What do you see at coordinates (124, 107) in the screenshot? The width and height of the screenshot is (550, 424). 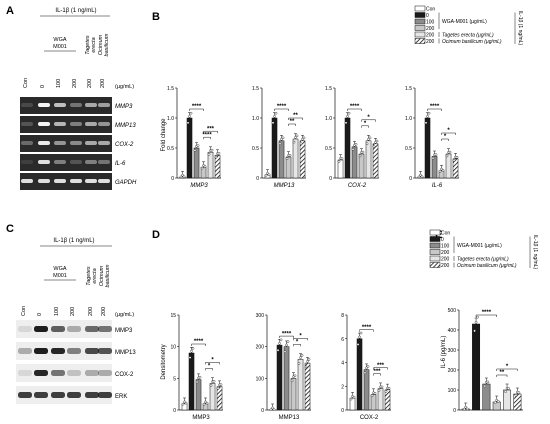 I see `gel-gene-label: MMP3` at bounding box center [124, 107].